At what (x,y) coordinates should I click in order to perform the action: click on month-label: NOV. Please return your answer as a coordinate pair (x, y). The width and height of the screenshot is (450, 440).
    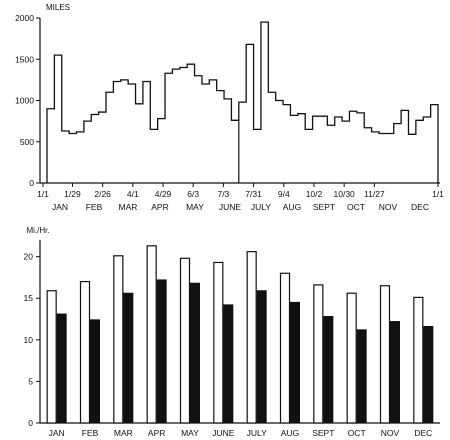
    Looking at the image, I should click on (388, 207).